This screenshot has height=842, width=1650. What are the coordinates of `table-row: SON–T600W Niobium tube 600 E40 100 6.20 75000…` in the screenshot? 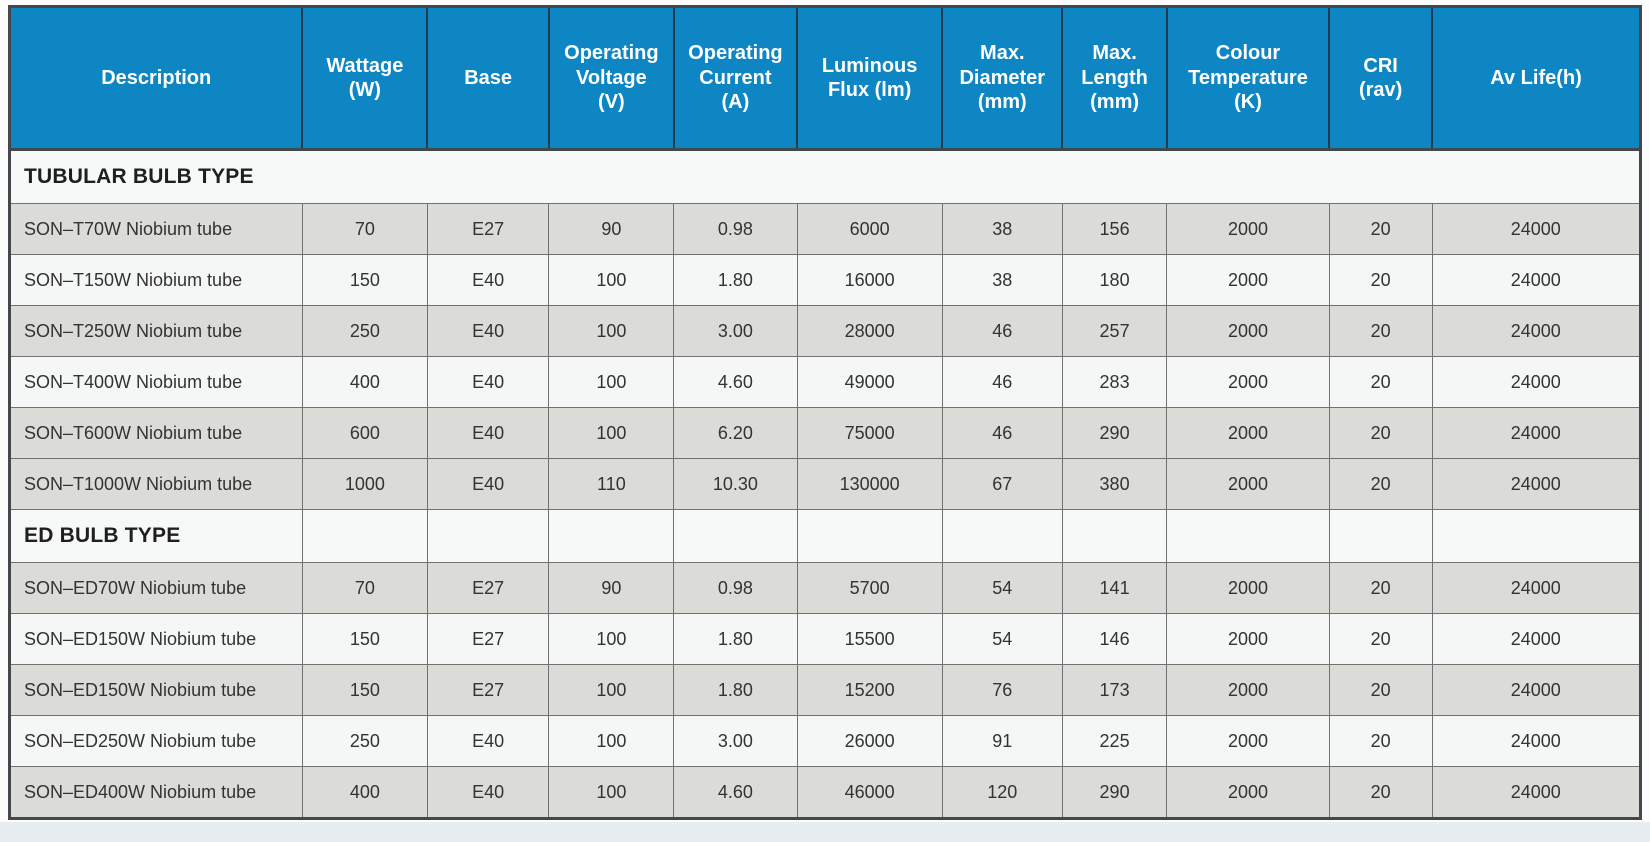 It's located at (825, 433).